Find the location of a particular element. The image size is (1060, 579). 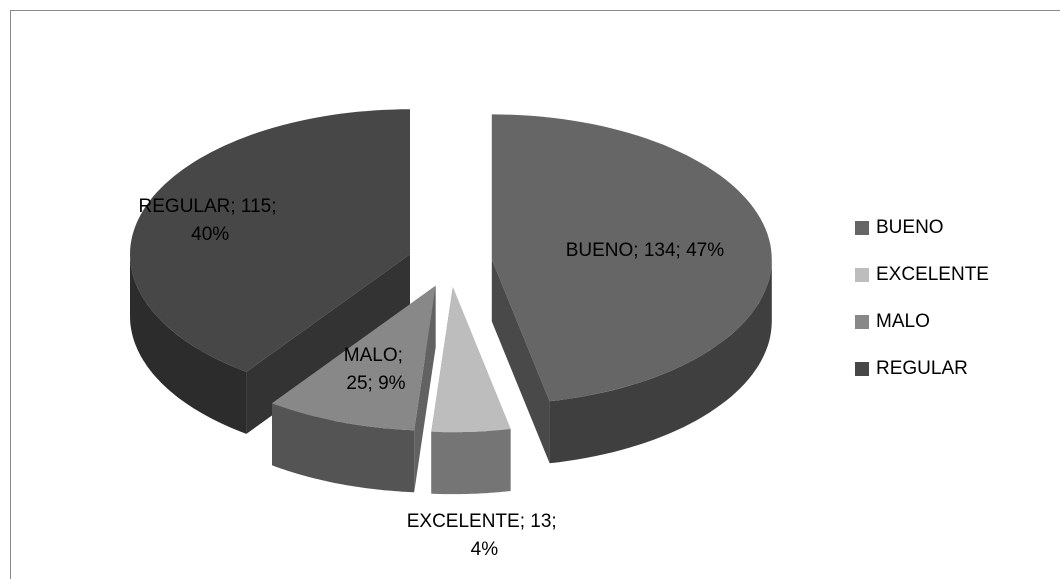

data-label-line: REGULAR; 115; is located at coordinates (210, 206).